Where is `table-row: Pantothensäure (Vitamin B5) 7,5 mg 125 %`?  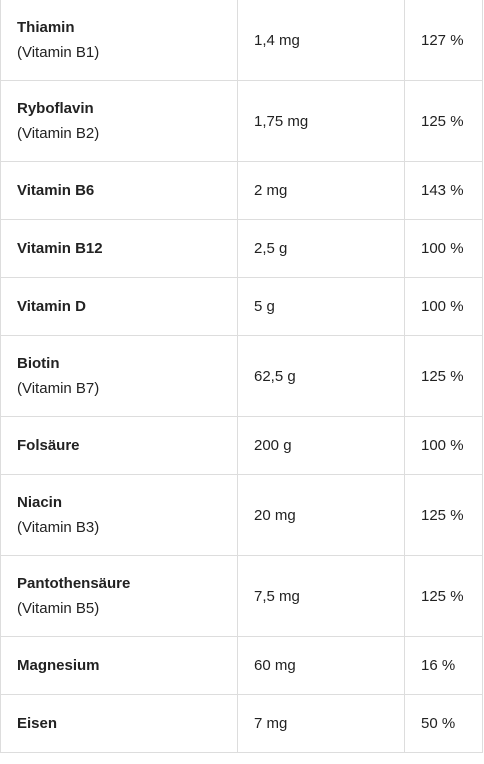 table-row: Pantothensäure (Vitamin B5) 7,5 mg 125 % is located at coordinates (241, 596).